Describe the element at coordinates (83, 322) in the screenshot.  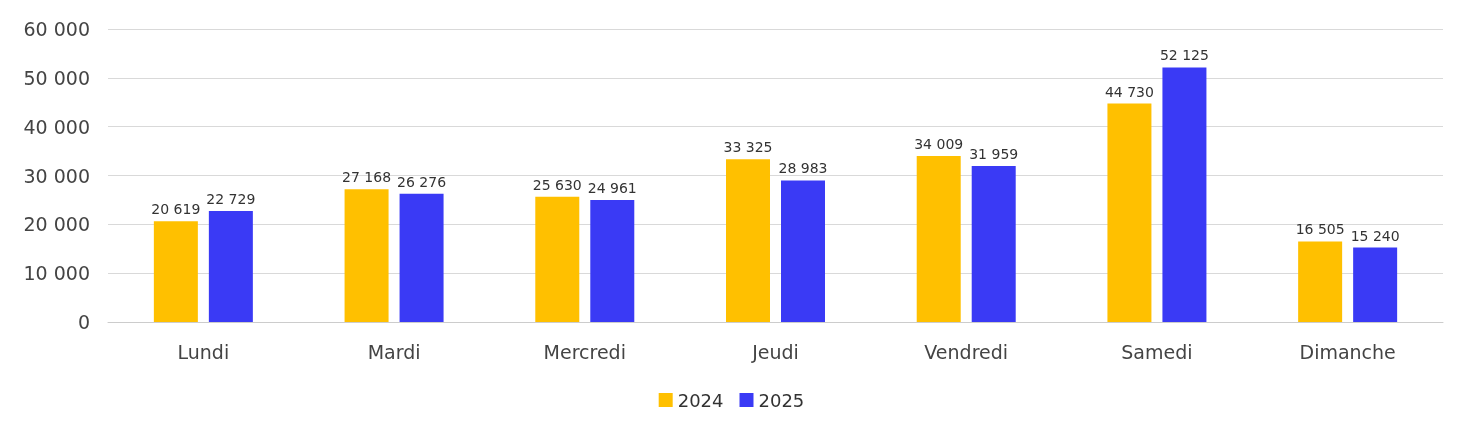
I see `y-tick-label: 0` at that location.